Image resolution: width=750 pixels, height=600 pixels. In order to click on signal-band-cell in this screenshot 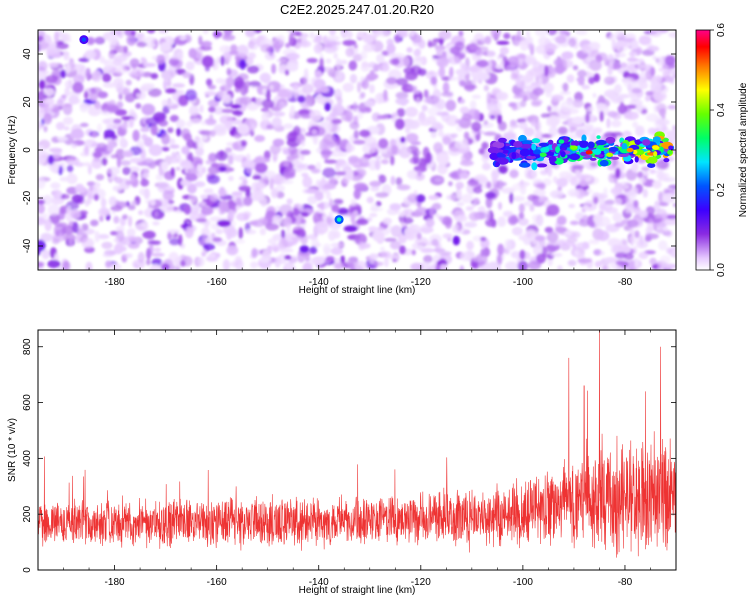, I will do `click(550, 142)`.